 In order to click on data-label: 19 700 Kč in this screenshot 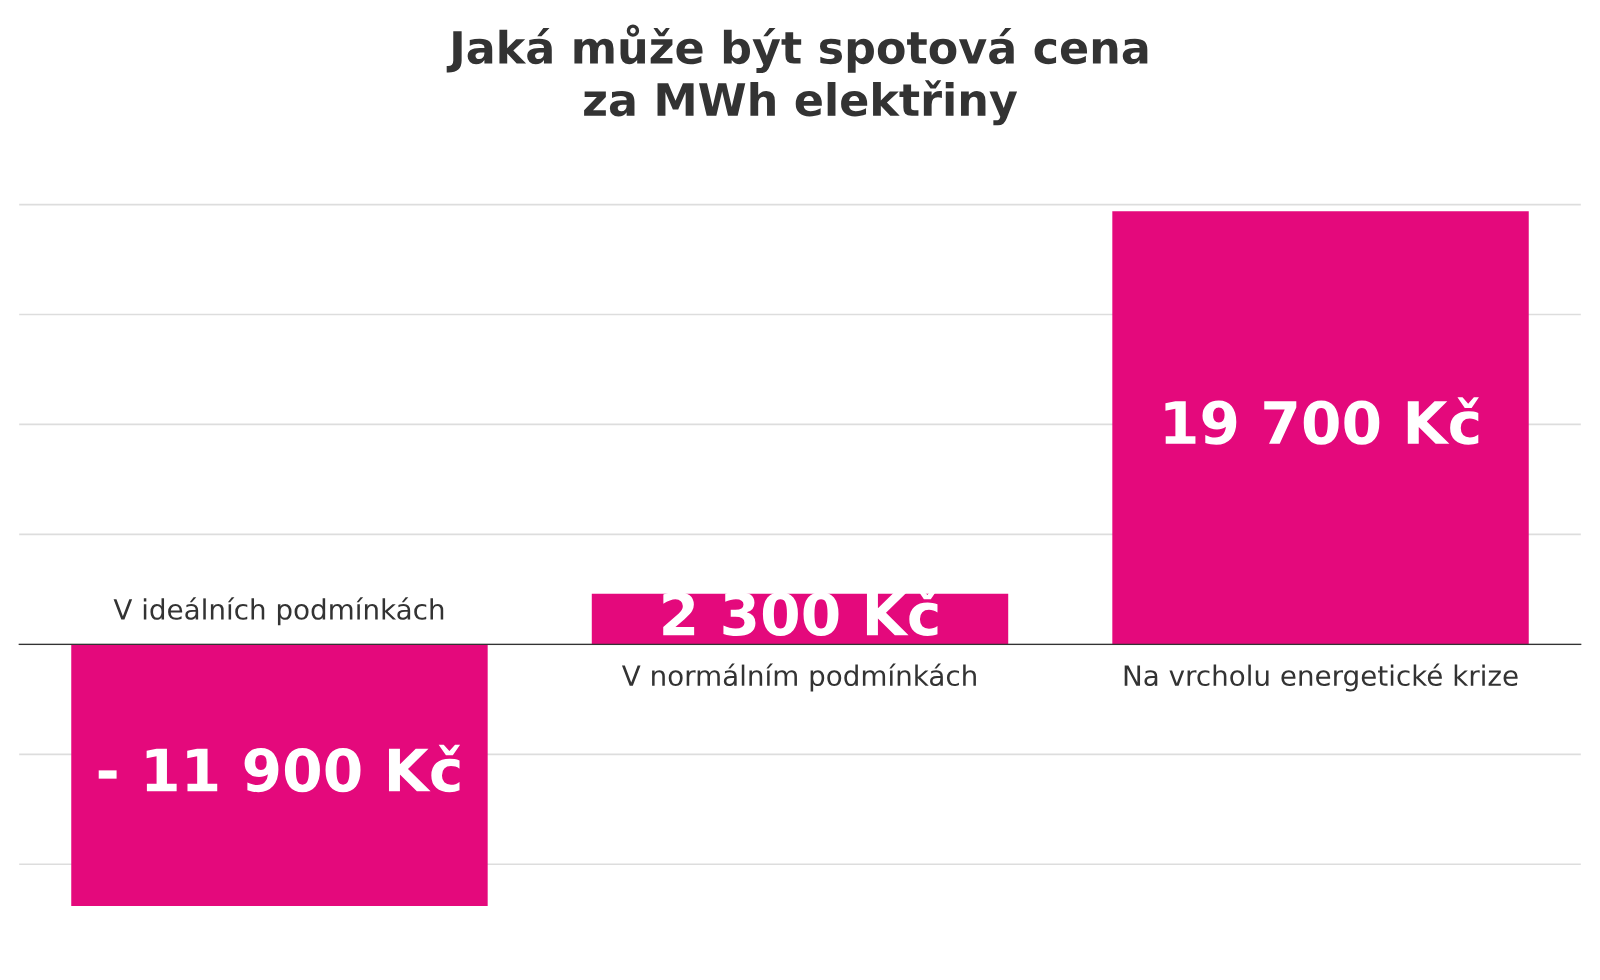, I will do `click(1322, 421)`.